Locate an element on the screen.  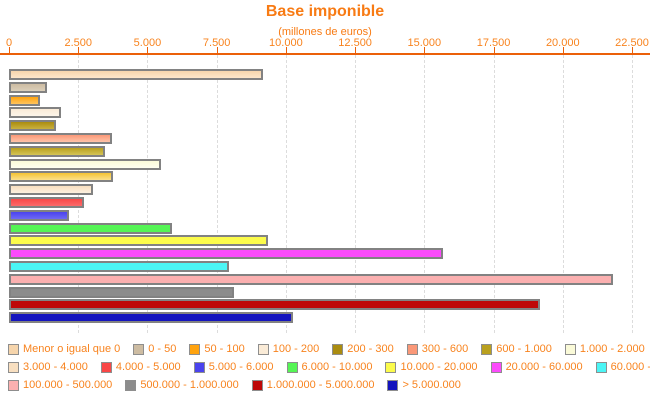
legend-item: 60.000 - 100.000 is located at coordinates (622, 367).